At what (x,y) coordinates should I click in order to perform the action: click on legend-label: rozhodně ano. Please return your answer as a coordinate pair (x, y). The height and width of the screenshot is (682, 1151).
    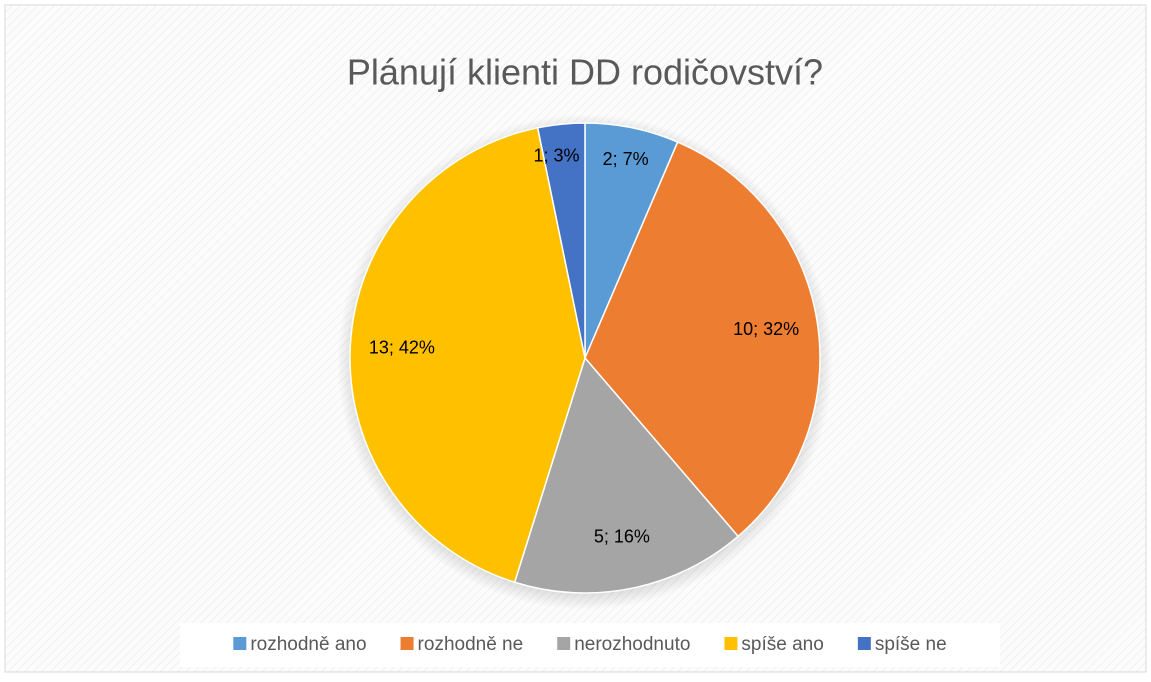
    Looking at the image, I should click on (308, 644).